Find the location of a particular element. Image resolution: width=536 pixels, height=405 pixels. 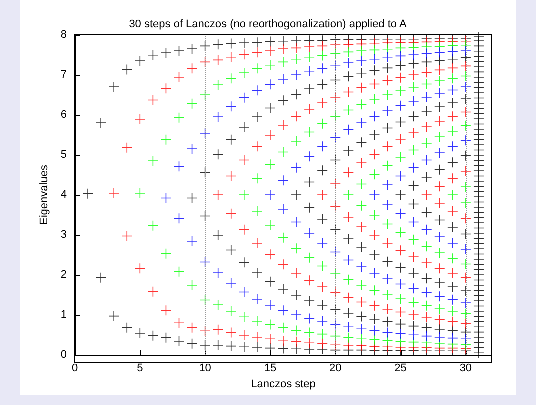

y-tick-label: 7 is located at coordinates (63, 75).